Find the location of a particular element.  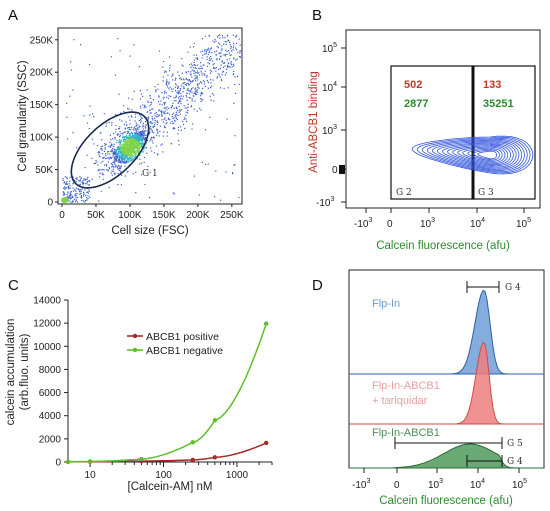

a-xtick-label: 0 is located at coordinates (62, 215).